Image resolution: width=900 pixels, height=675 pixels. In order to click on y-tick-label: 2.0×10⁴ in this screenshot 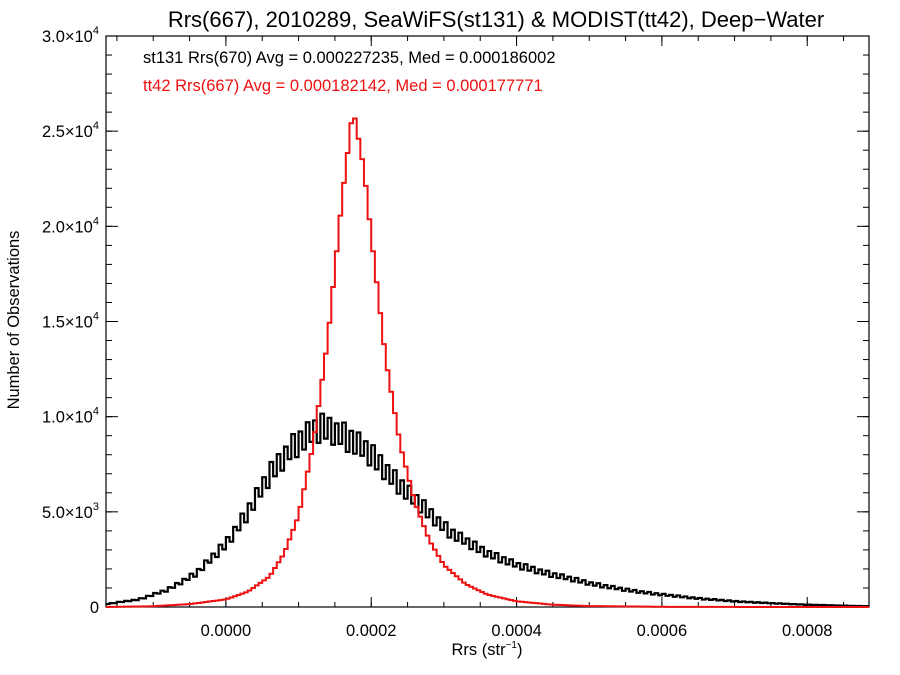, I will do `click(70, 225)`.